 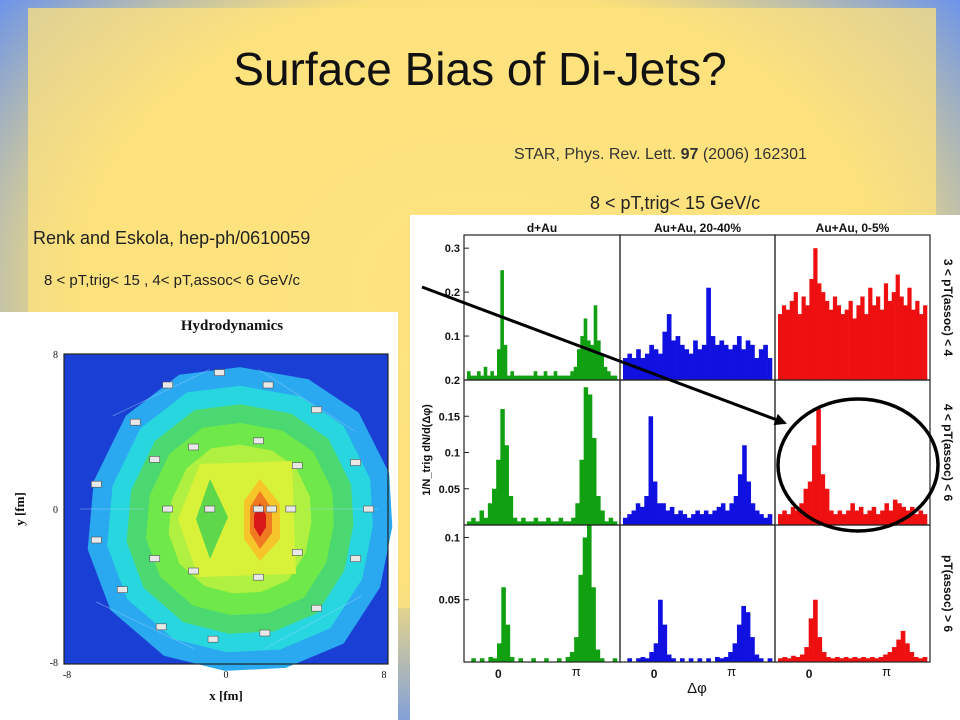 What do you see at coordinates (226, 509) in the screenshot?
I see `hydro-frame` at bounding box center [226, 509].